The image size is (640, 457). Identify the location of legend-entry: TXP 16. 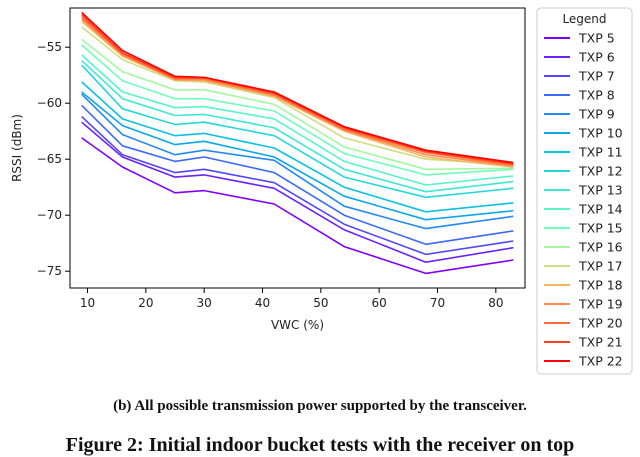
(600, 247).